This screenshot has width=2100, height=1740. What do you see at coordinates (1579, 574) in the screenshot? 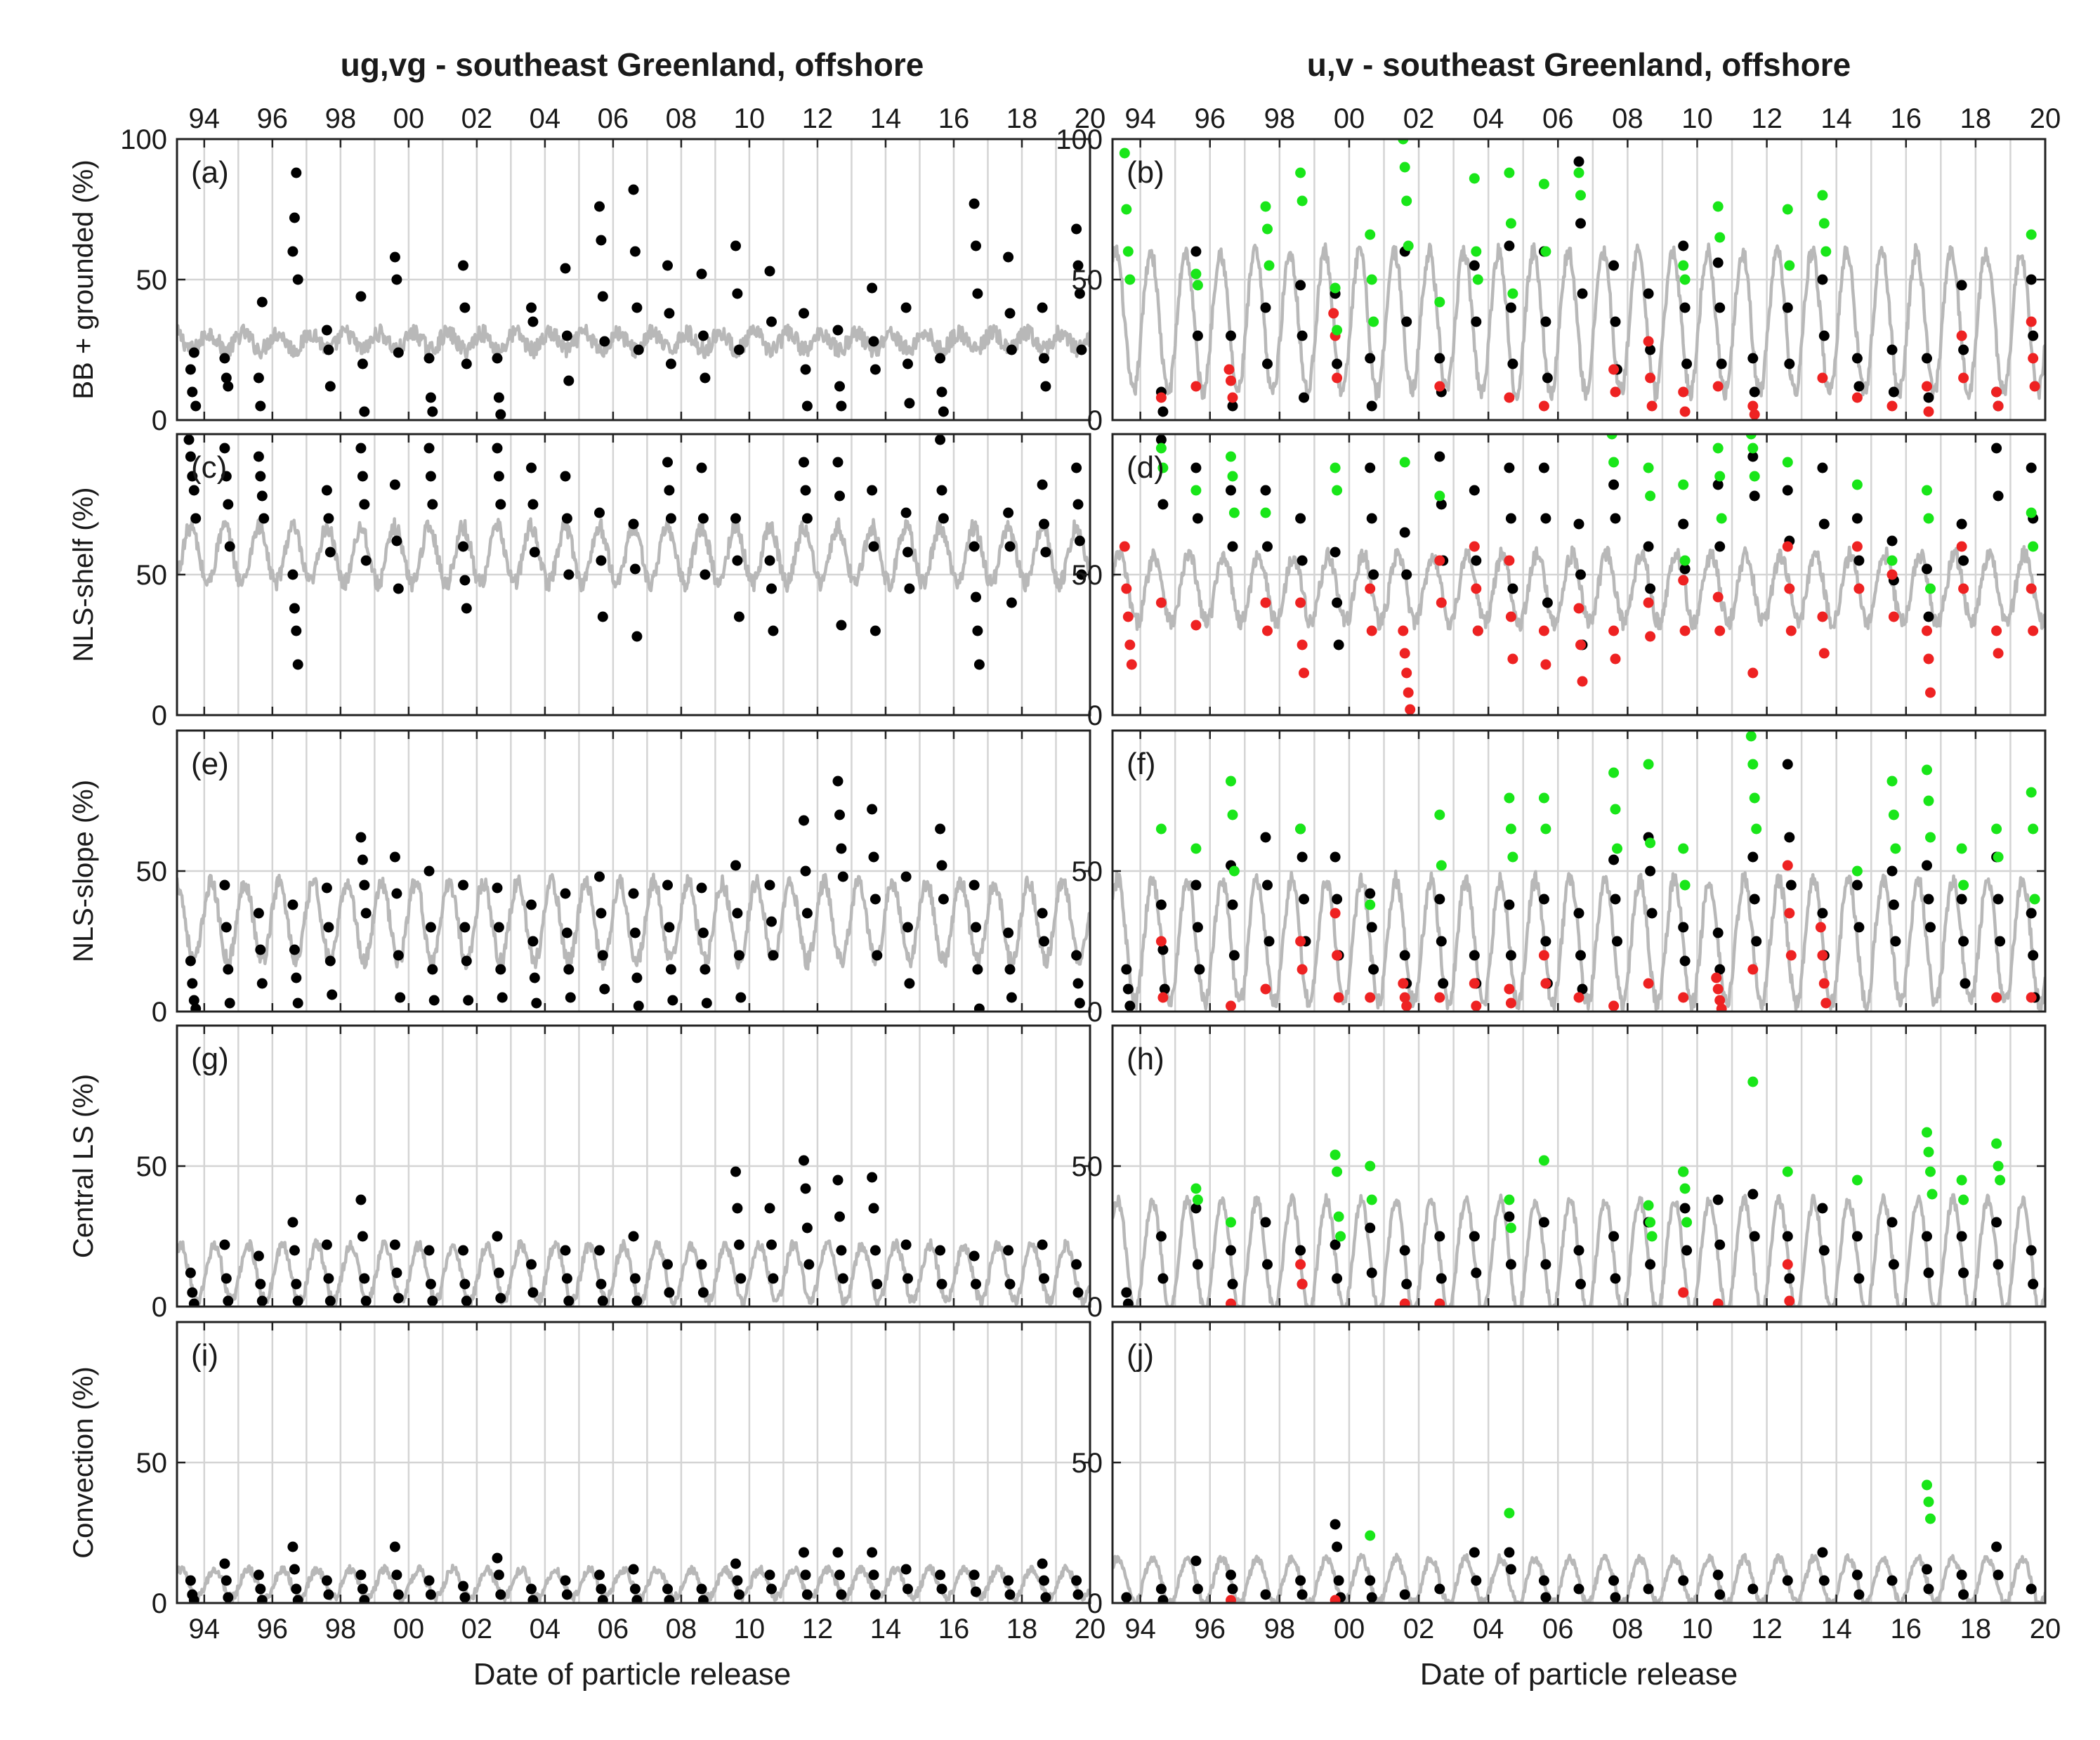
I see `points-d` at bounding box center [1579, 574].